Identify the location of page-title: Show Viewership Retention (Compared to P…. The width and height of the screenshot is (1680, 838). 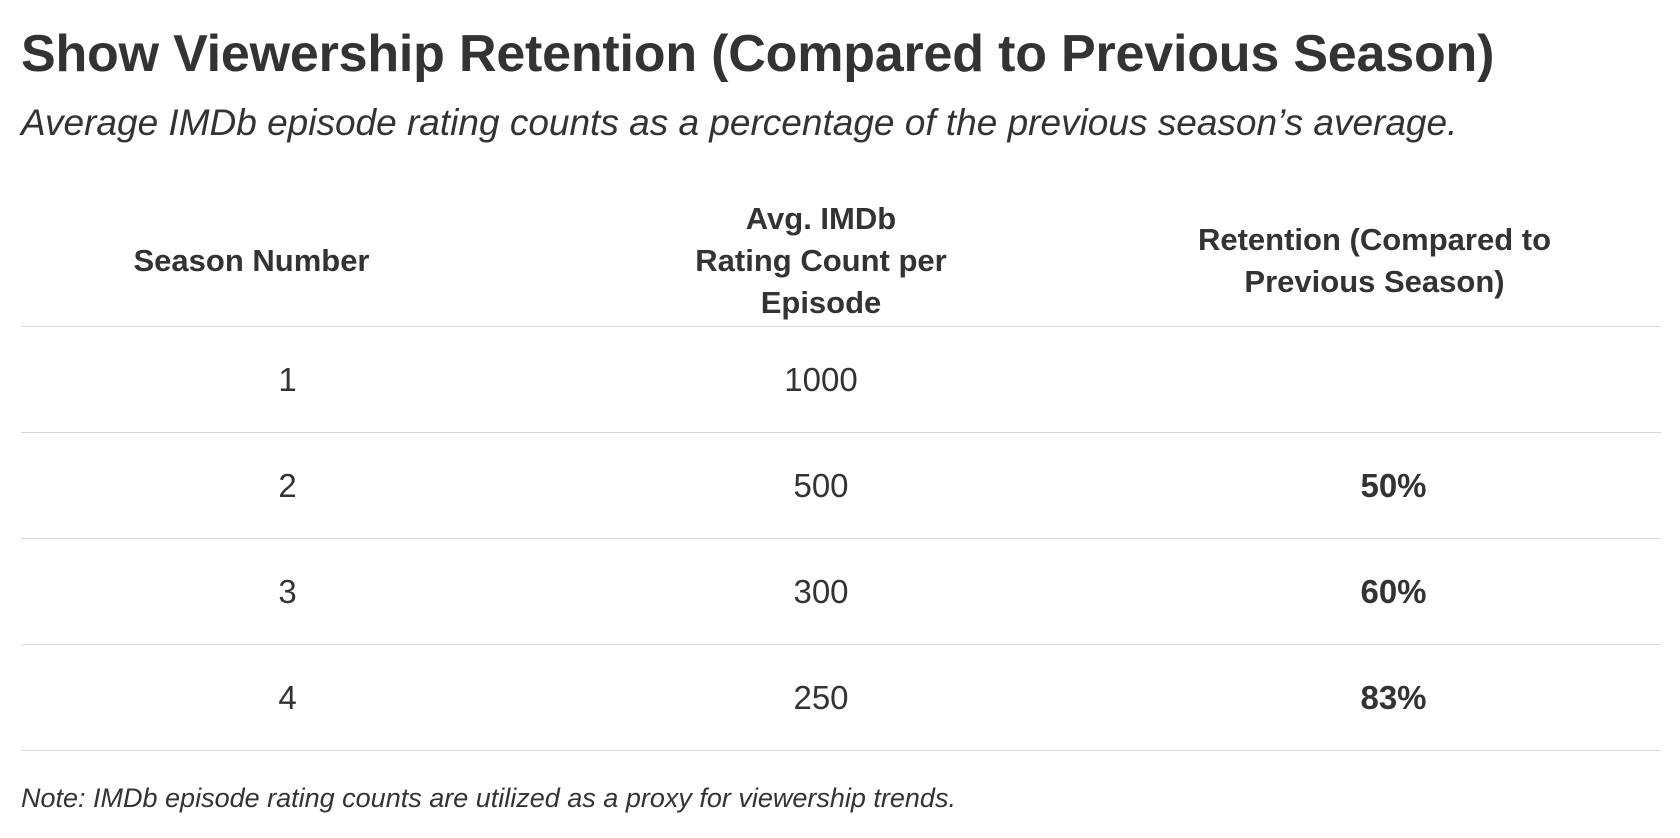
(758, 54).